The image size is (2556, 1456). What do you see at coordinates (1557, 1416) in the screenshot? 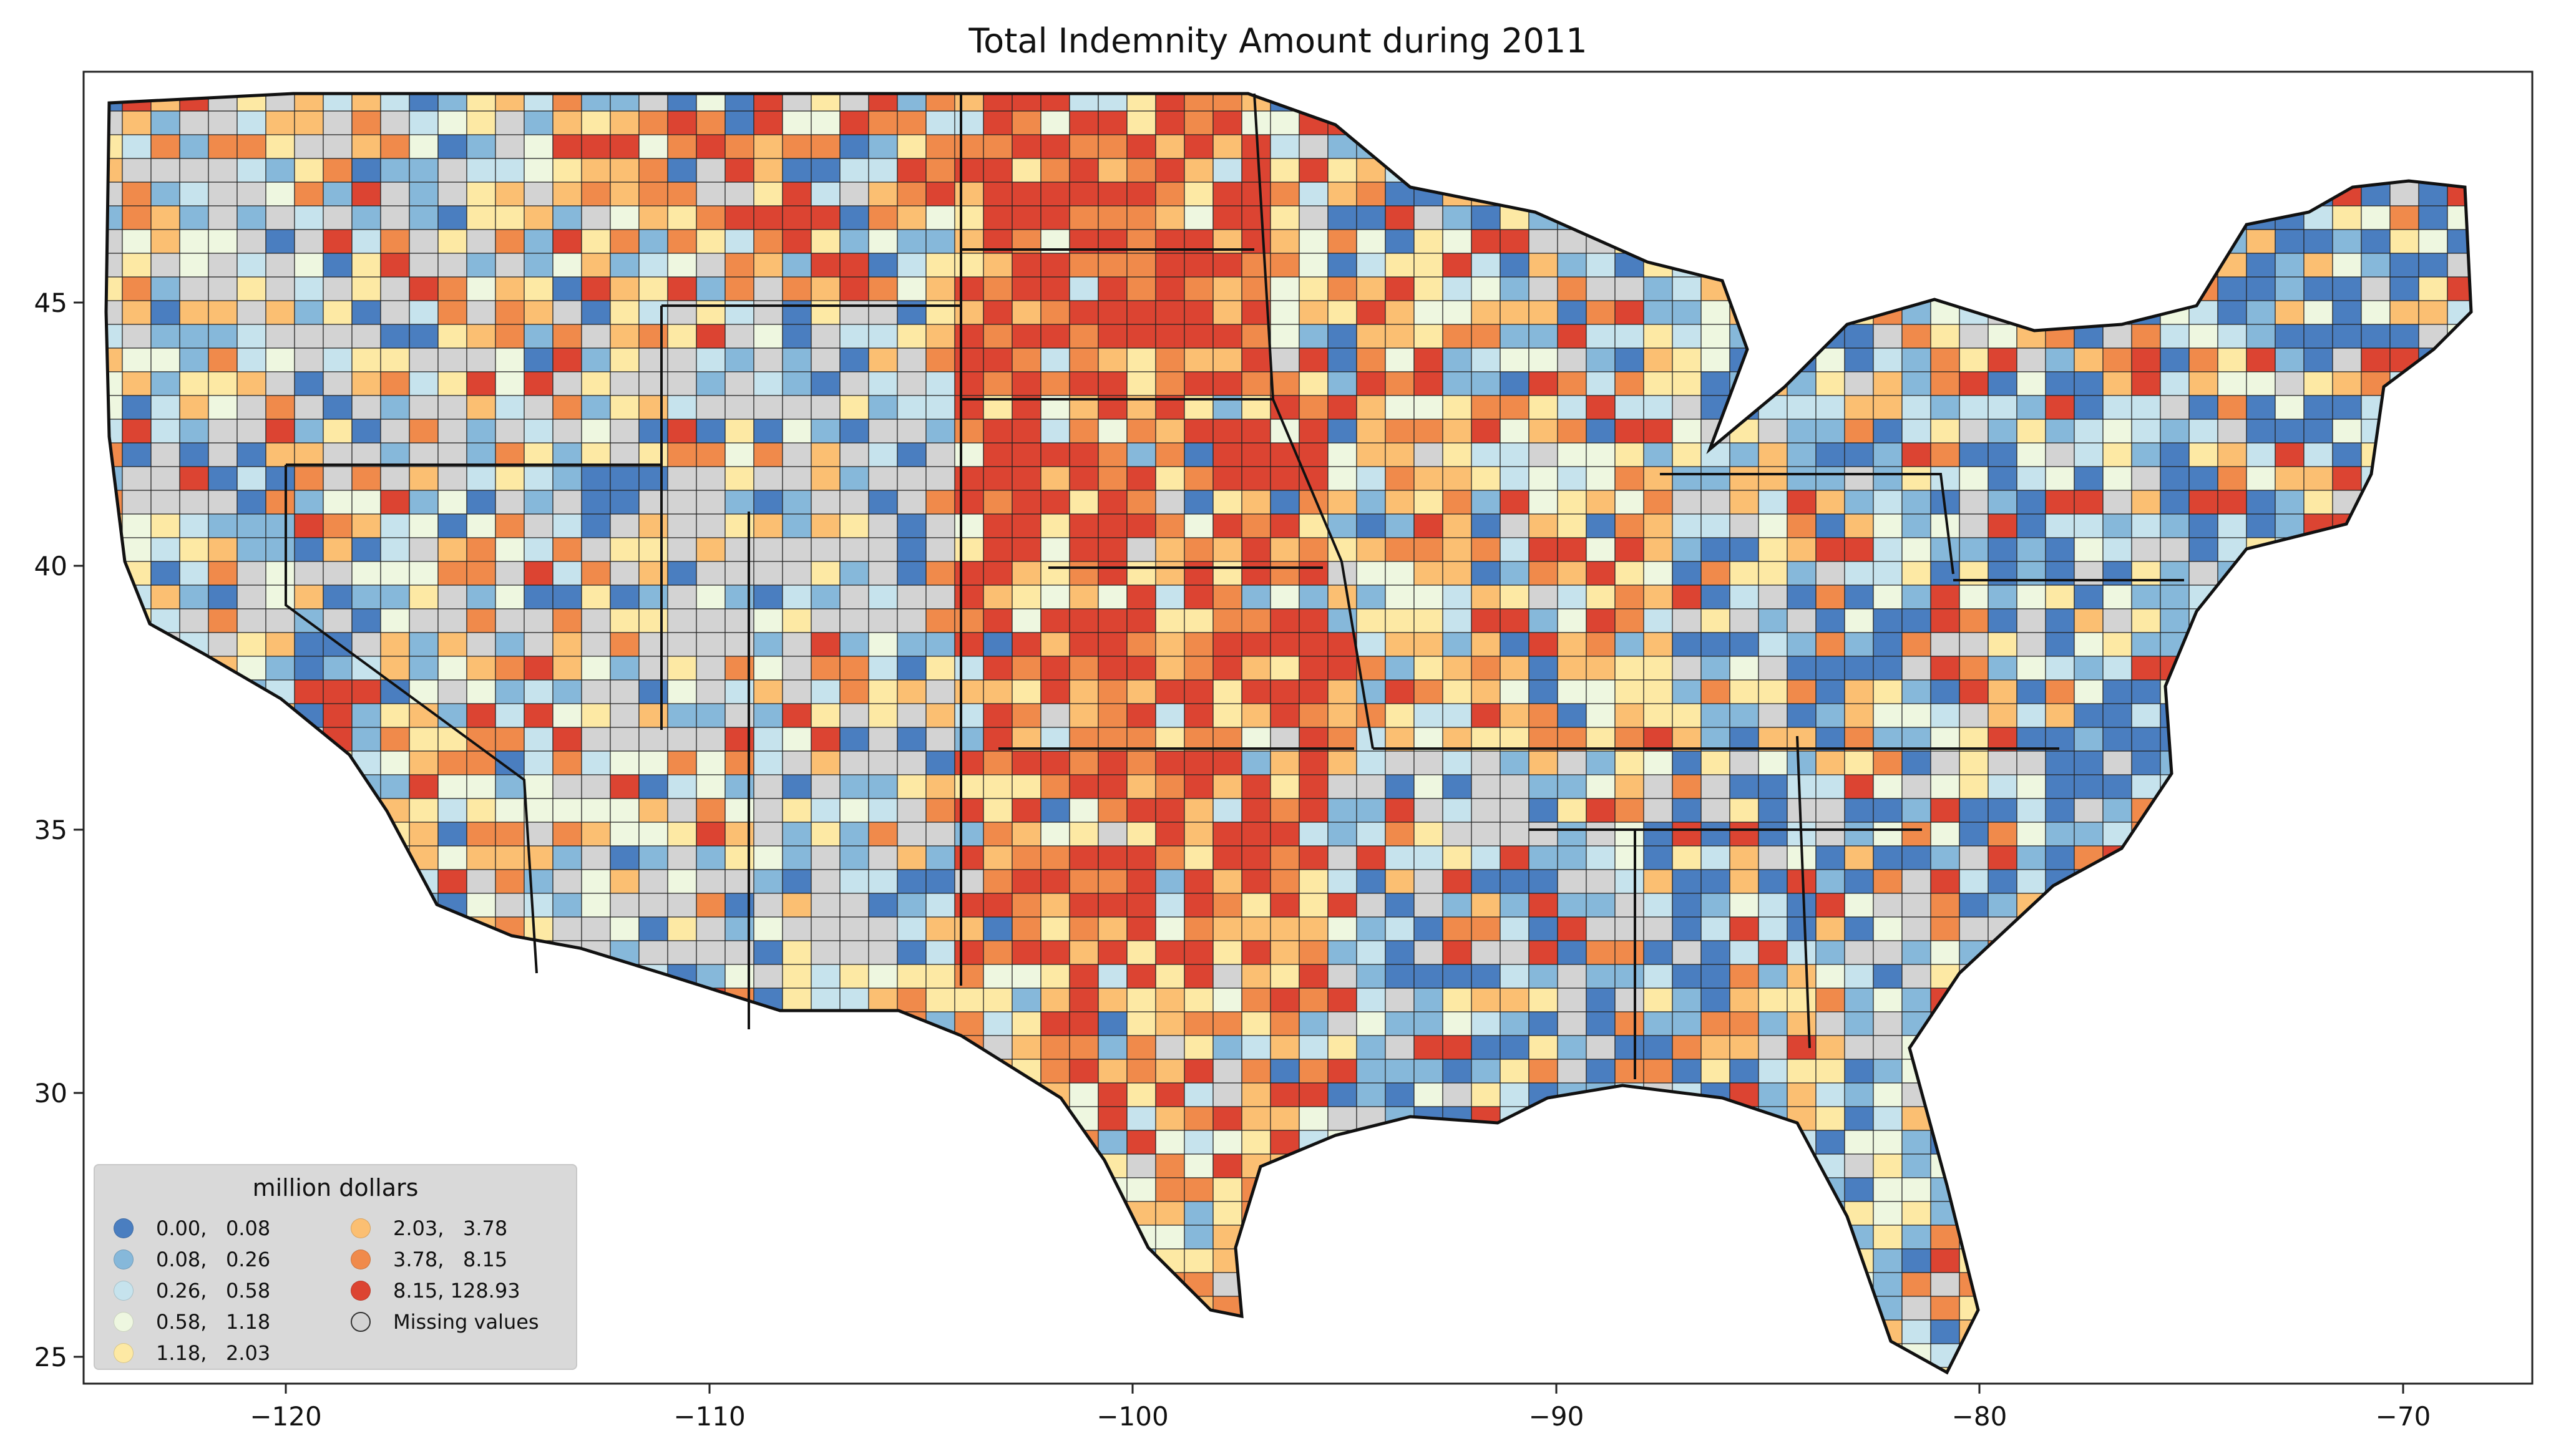
I see `x-tick-label: −90` at bounding box center [1557, 1416].